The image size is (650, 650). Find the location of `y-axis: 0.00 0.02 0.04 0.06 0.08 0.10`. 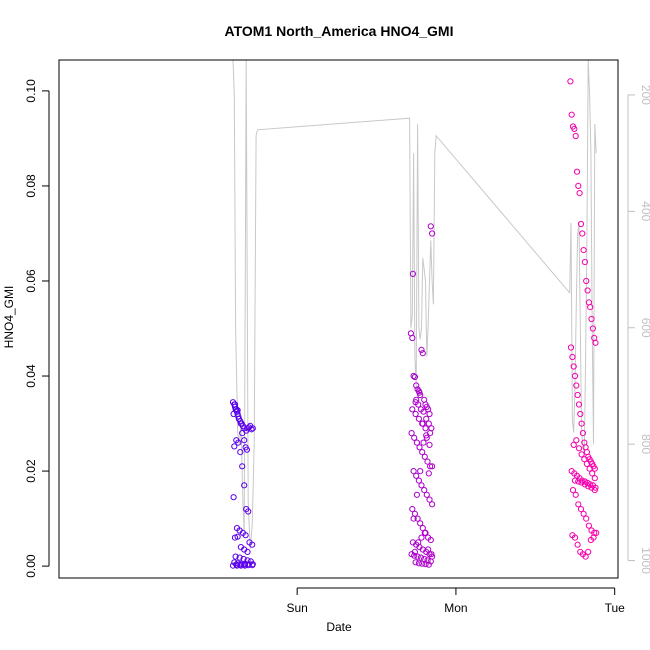

y-axis: 0.00 0.02 0.04 0.06 0.08 0.10 is located at coordinates (37, 328).